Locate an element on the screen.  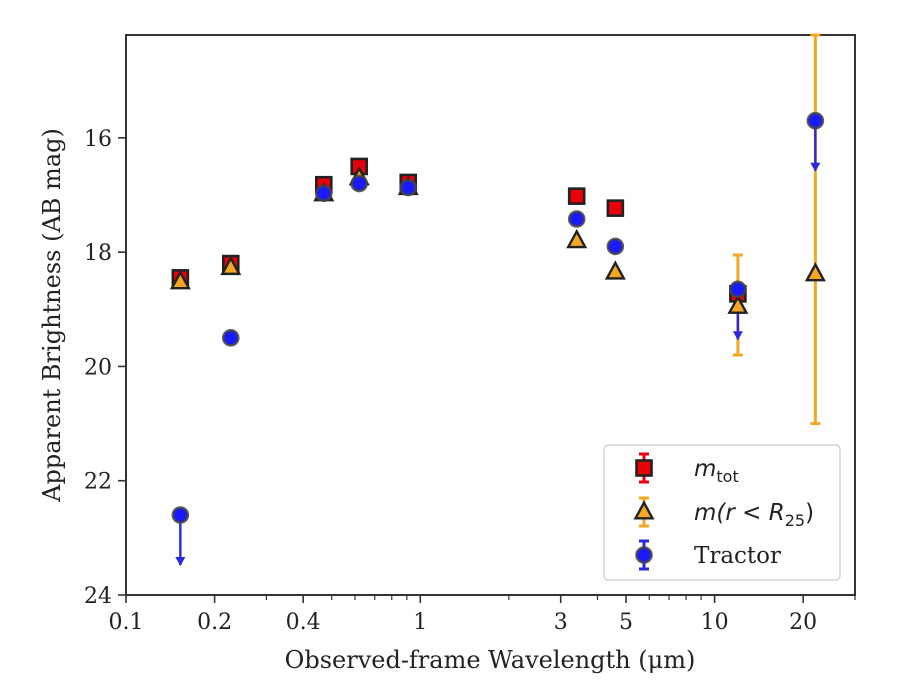
x-tick-label: 5 is located at coordinates (626, 622).